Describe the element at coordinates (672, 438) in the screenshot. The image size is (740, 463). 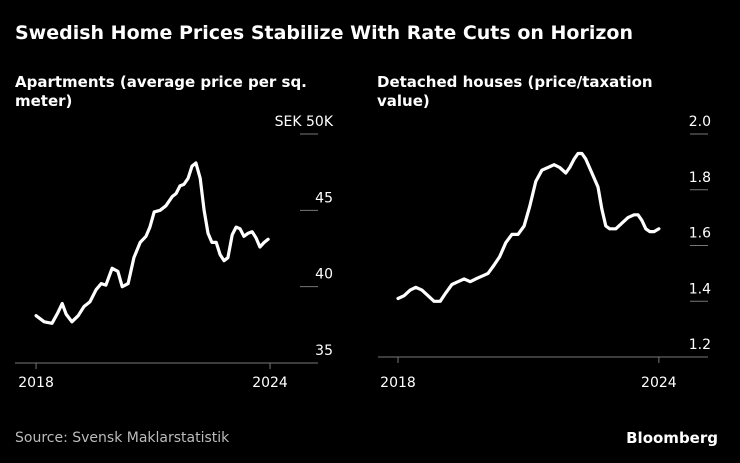
I see `logo: Bloomberg` at that location.